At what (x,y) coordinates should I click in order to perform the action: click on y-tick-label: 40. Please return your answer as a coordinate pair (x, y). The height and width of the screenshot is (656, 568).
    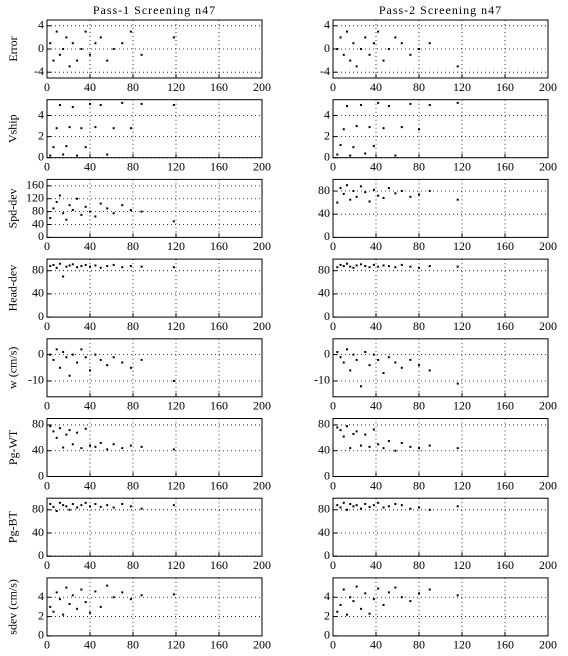
    Looking at the image, I should click on (324, 293).